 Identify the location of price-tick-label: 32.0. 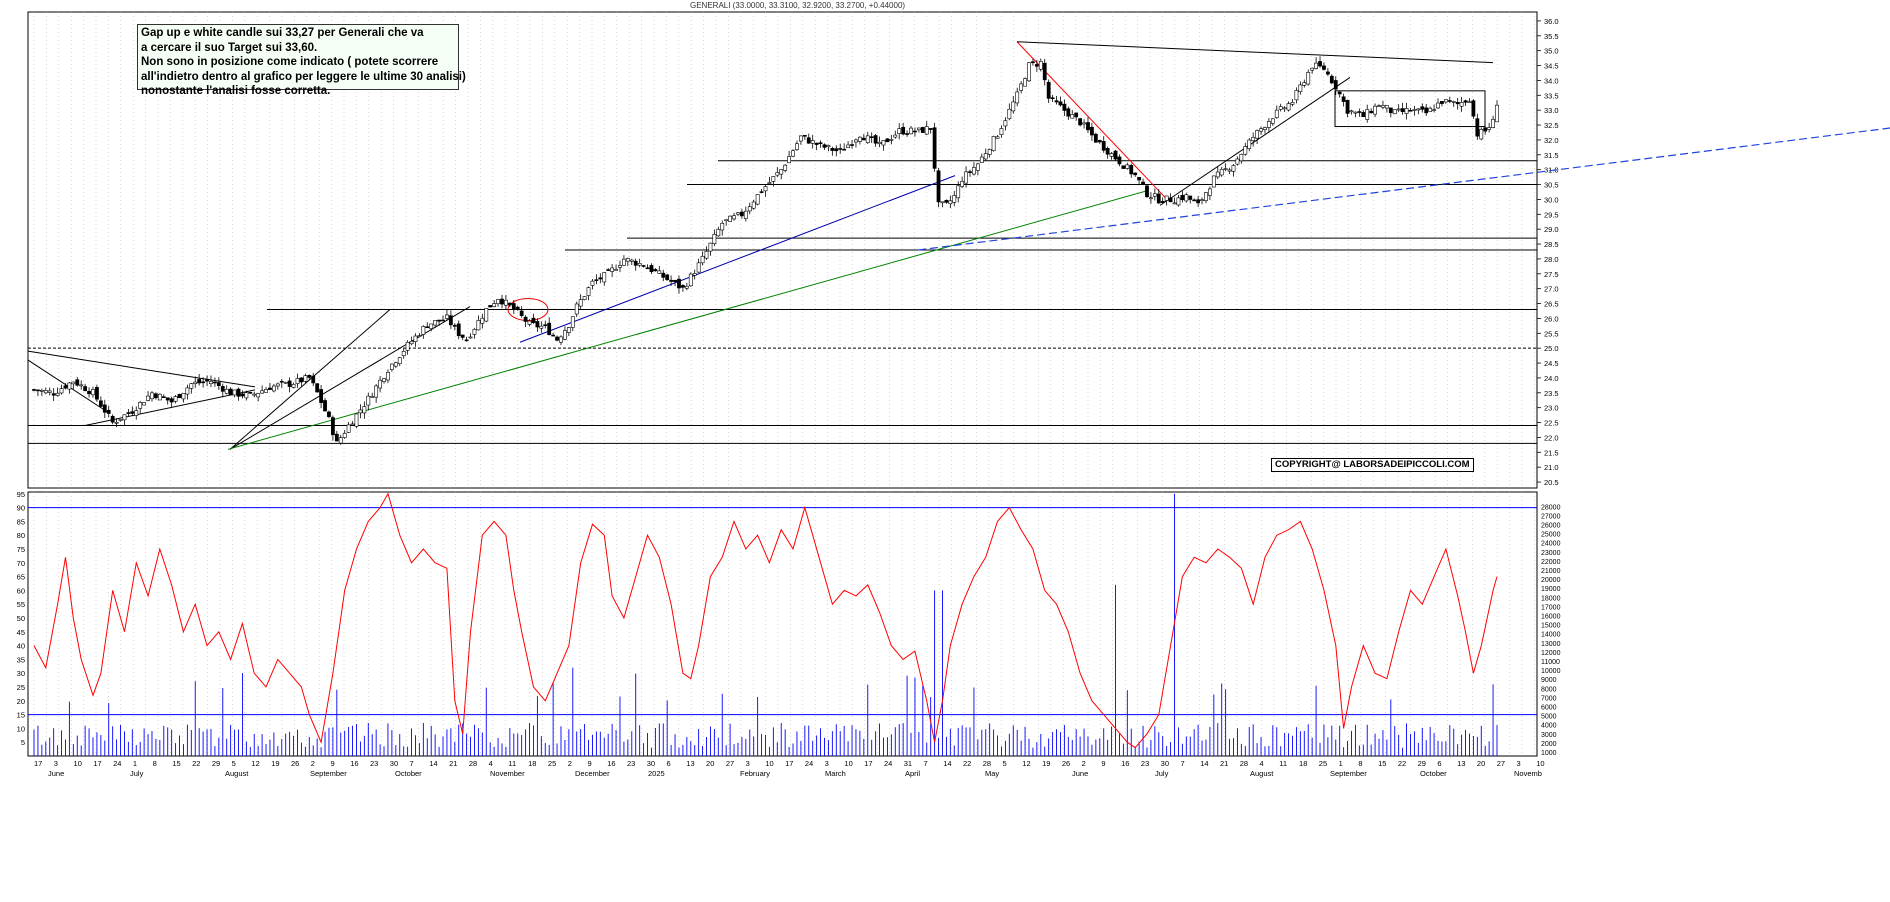
(1551, 140).